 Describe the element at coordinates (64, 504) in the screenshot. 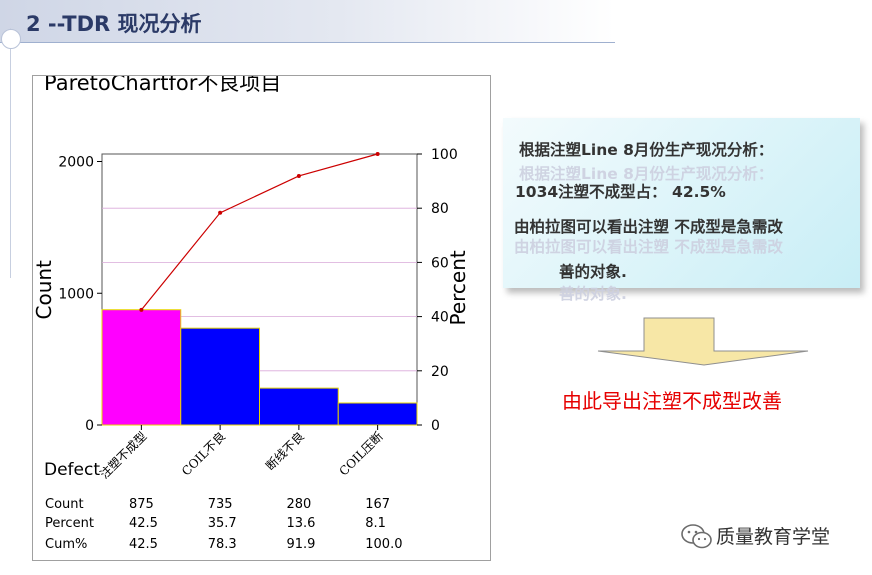

I see `table-row-label: Count` at that location.